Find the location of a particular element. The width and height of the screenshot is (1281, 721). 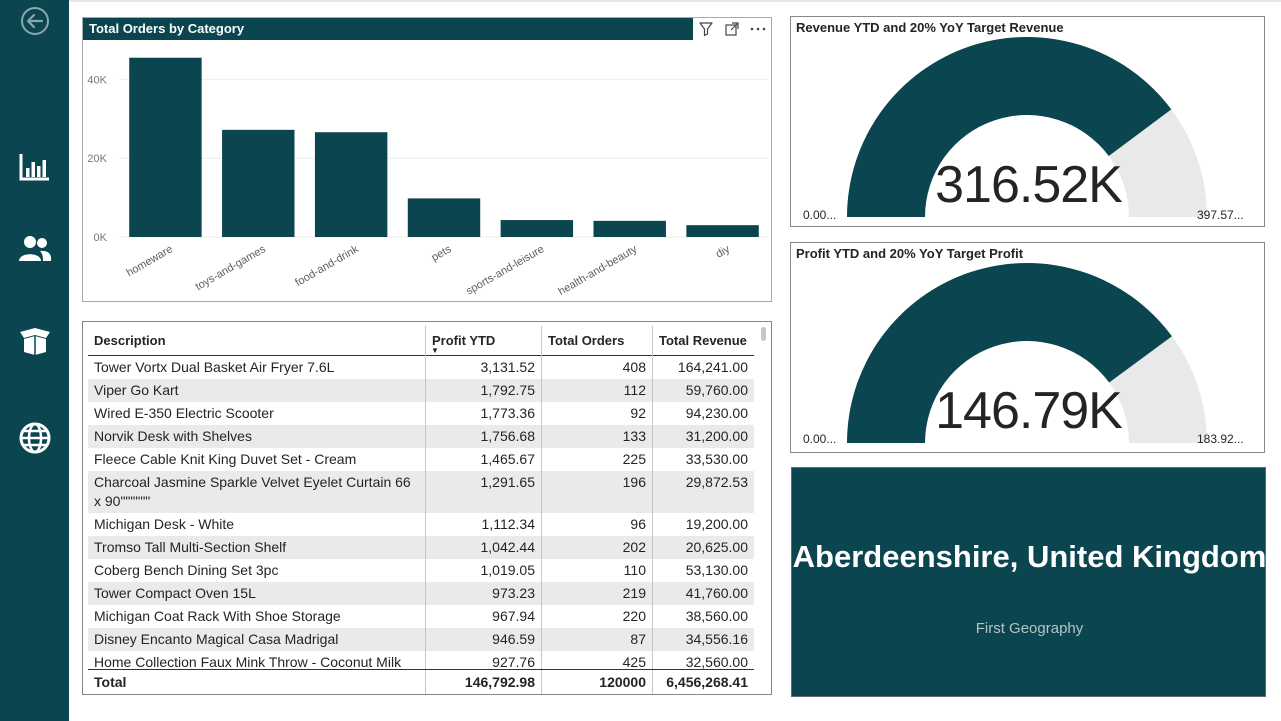

left-navigation is located at coordinates (34, 360).